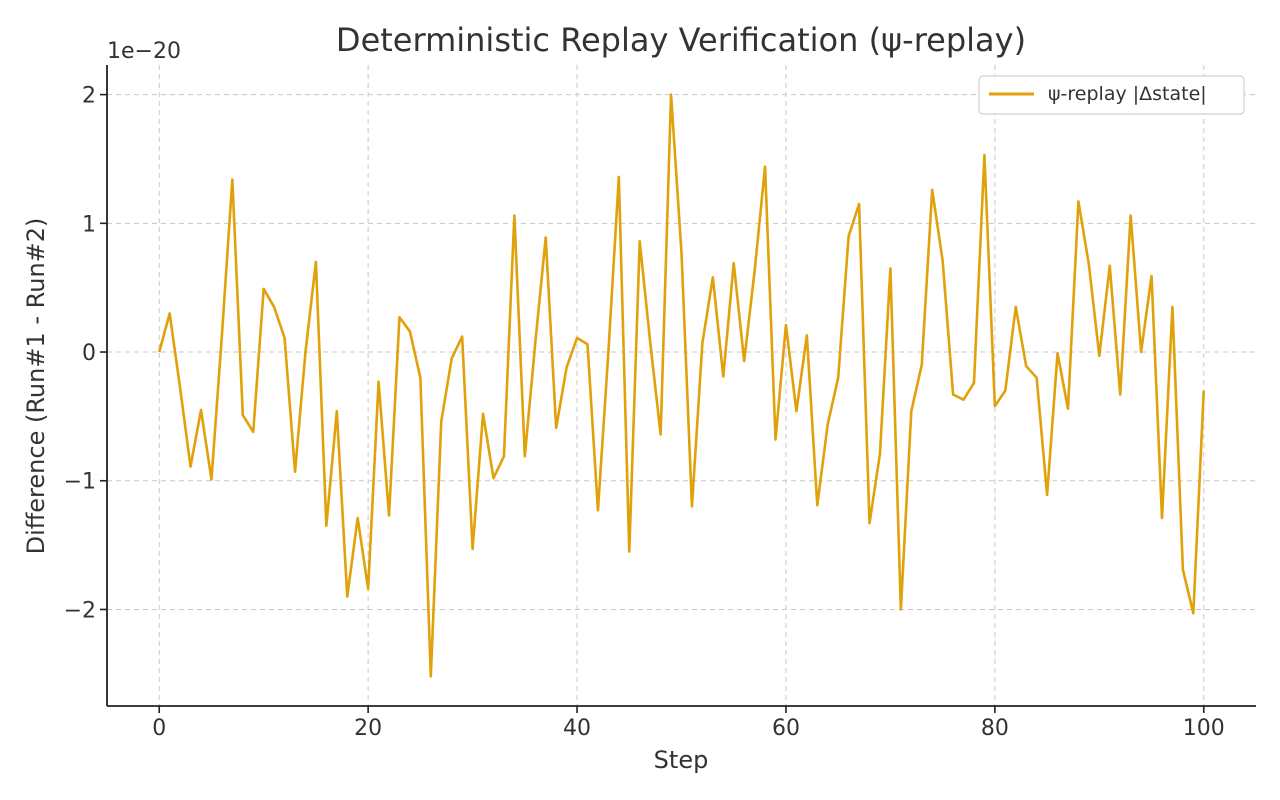 The width and height of the screenshot is (1280, 800). What do you see at coordinates (688, 723) in the screenshot?
I see `x-ticks: 0 20 40 60 80 100` at bounding box center [688, 723].